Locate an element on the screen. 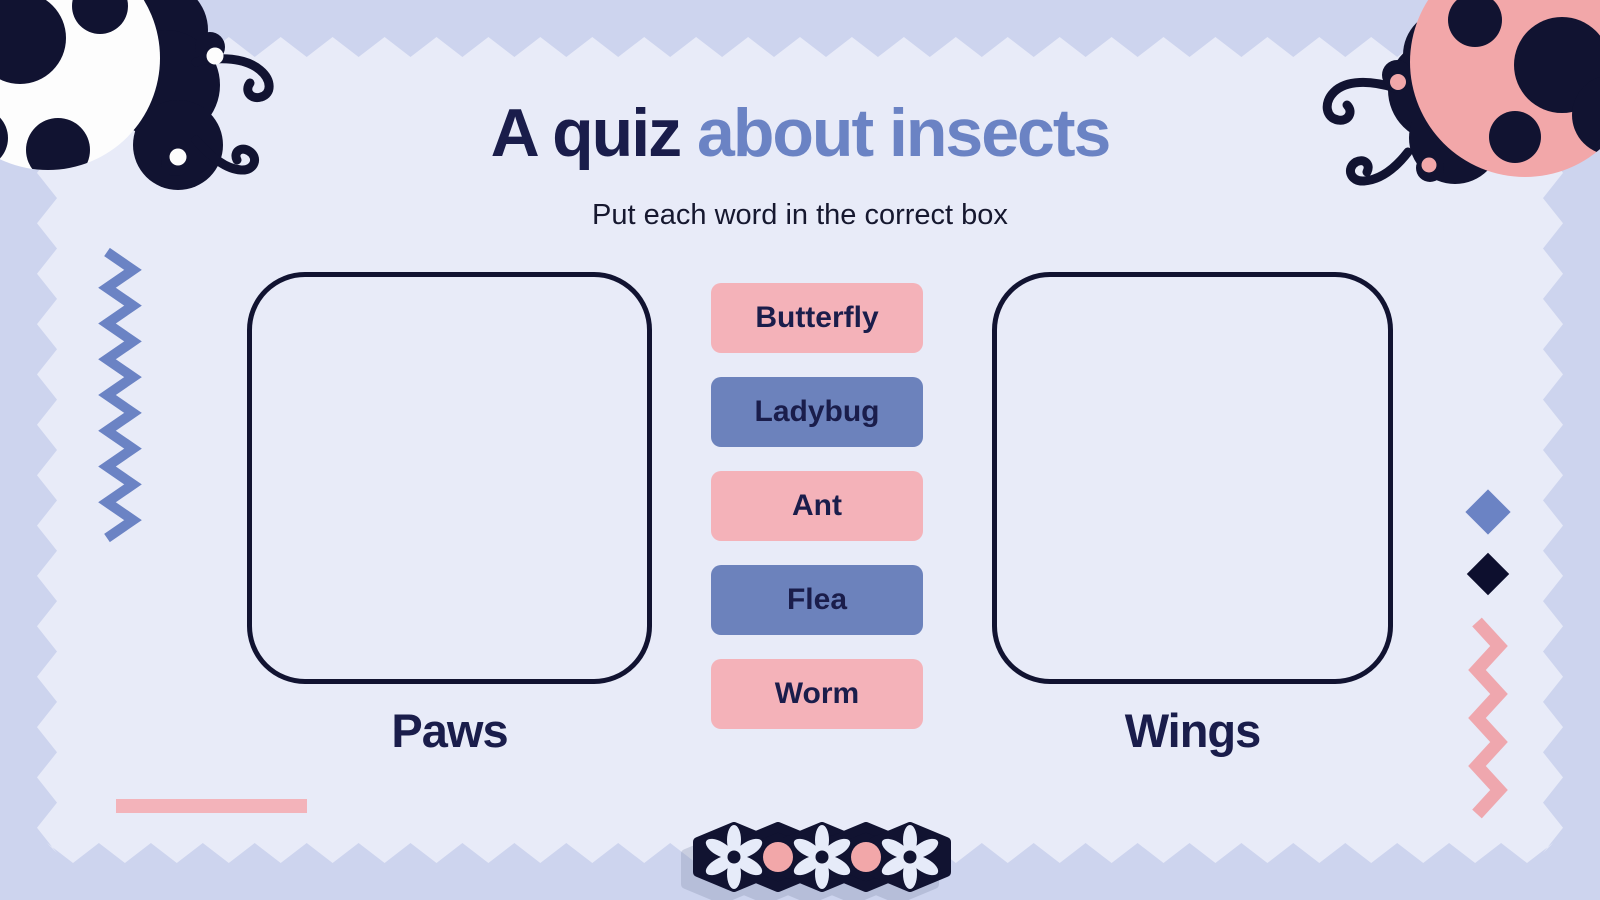  diamond-shapes is located at coordinates (1488, 542).